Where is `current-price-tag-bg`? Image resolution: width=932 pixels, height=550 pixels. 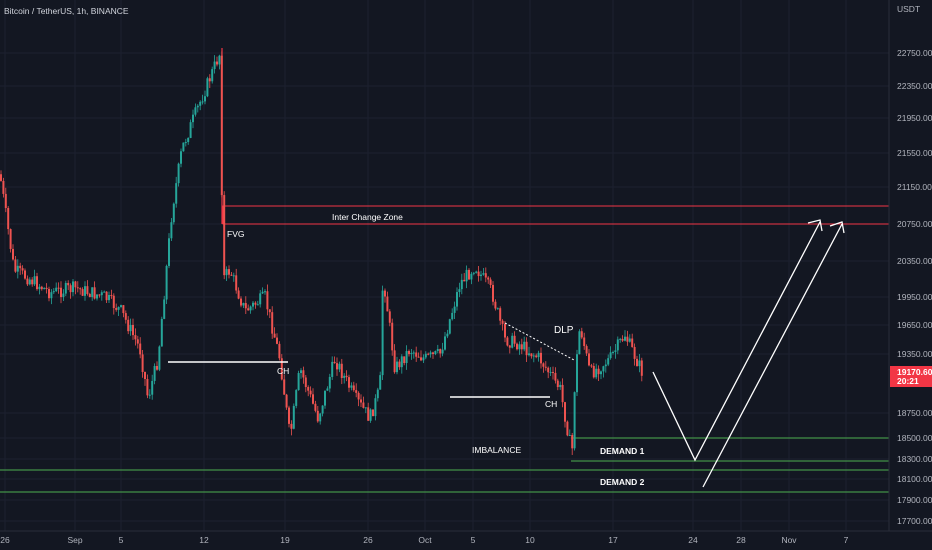 current-price-tag-bg is located at coordinates (911, 376).